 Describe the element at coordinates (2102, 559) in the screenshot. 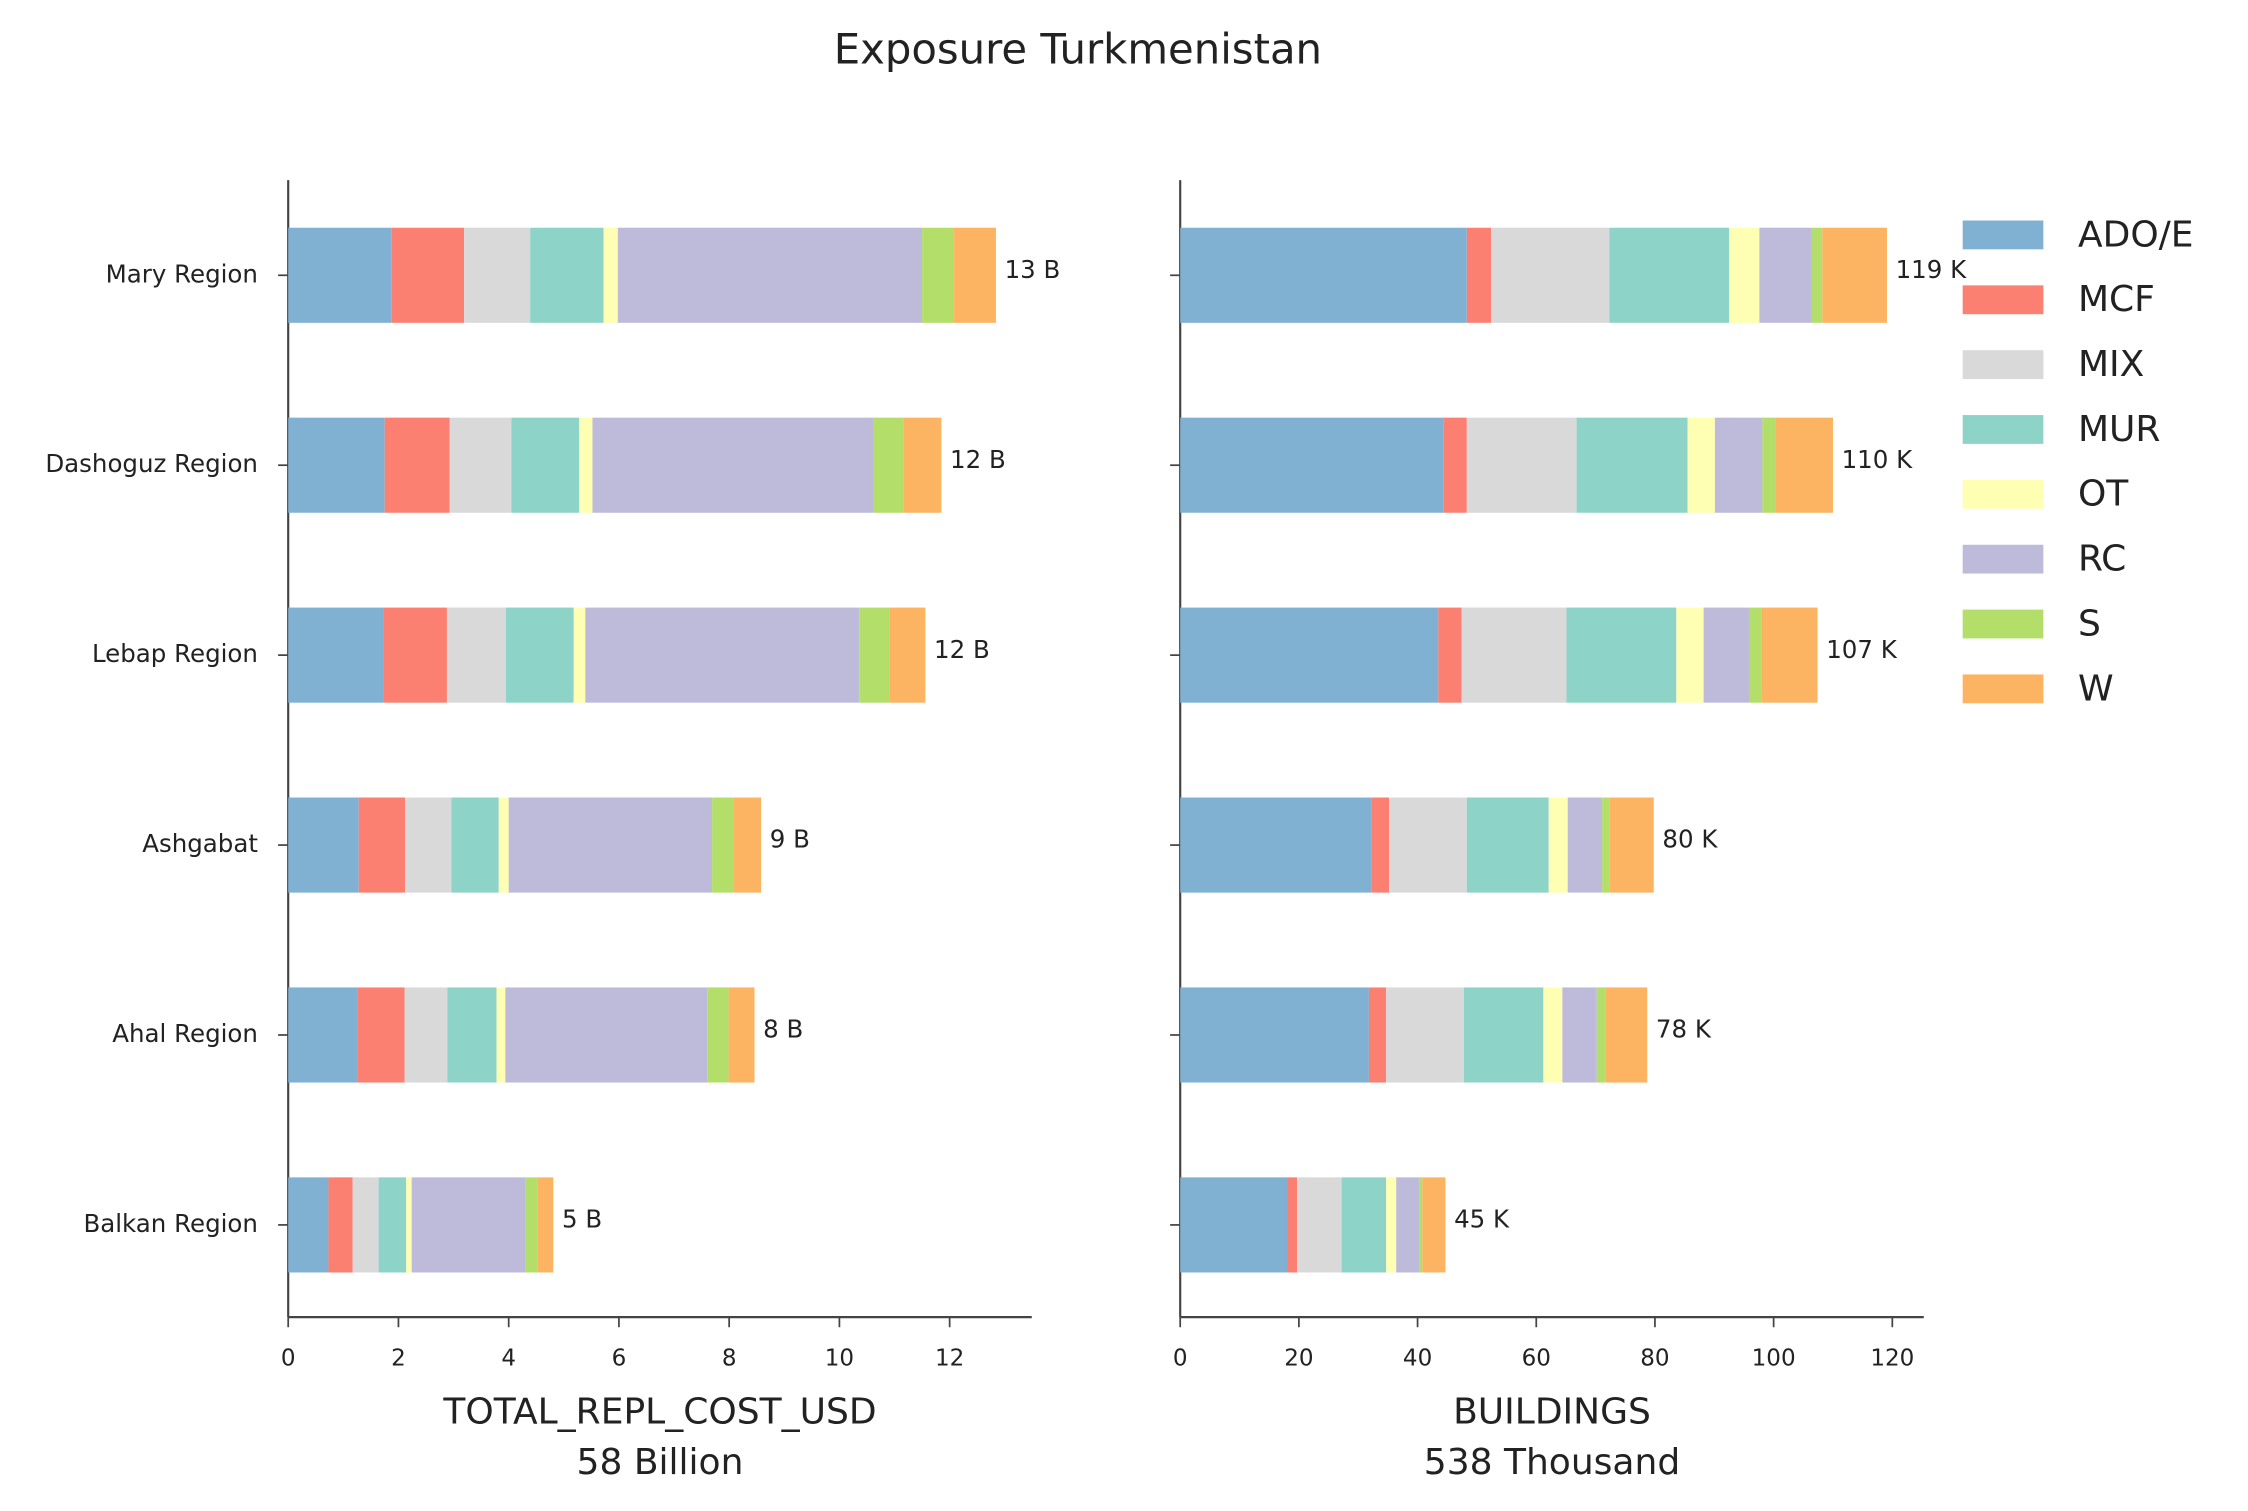

I see `legend-label: RC` at that location.